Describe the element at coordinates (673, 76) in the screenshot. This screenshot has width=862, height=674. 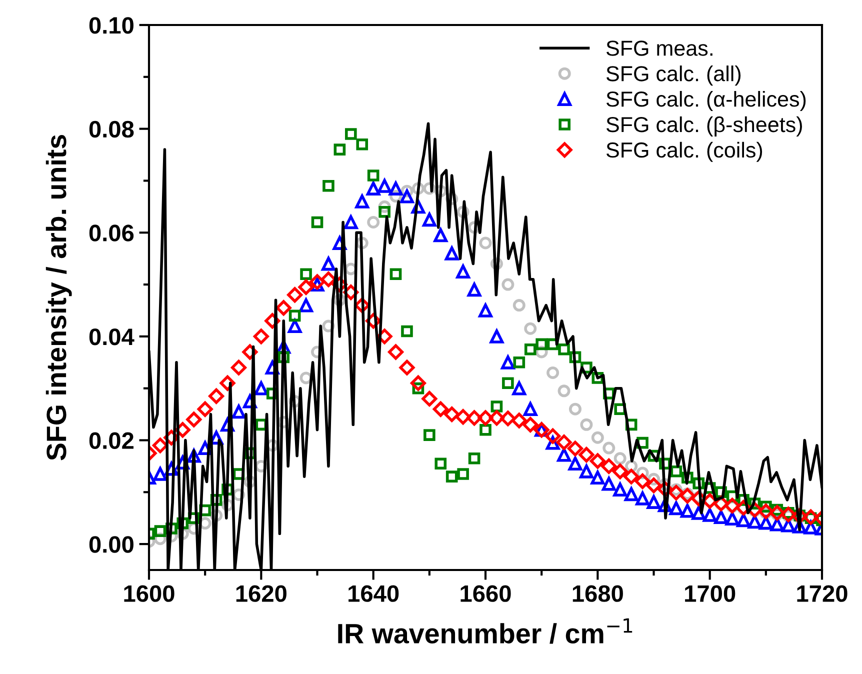
I see `legend-label: SFG calc. (all)` at that location.